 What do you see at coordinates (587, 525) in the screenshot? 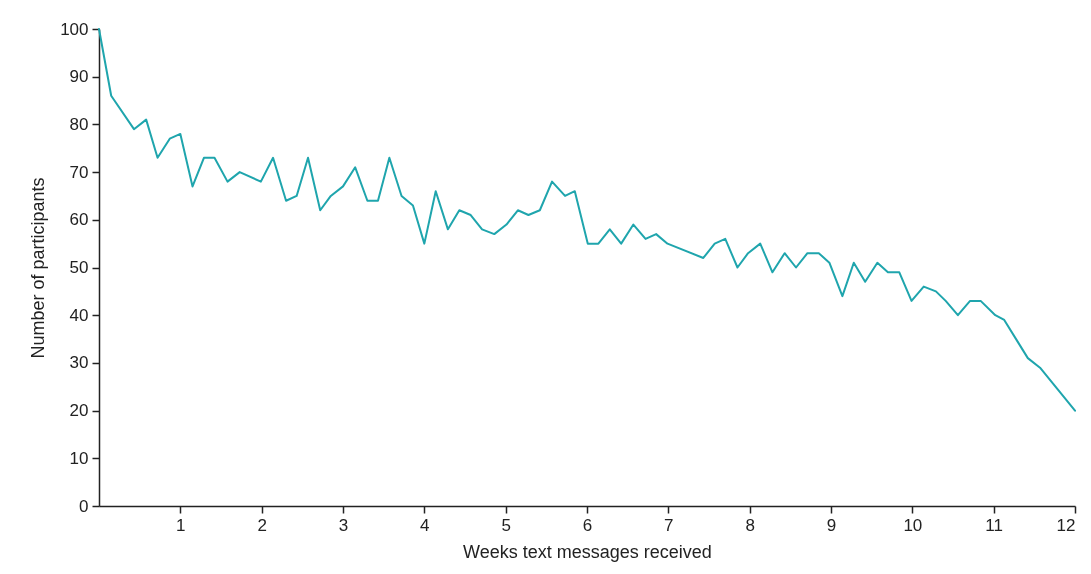
I see `x-tick-label: 6` at bounding box center [587, 525].